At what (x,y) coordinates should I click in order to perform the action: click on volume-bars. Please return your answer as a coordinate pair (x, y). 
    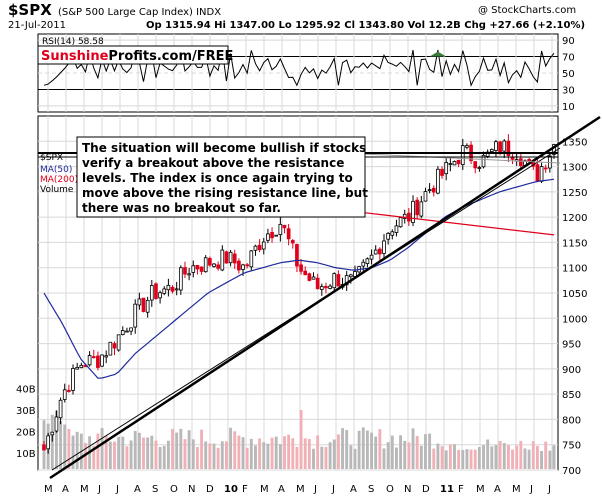
    Looking at the image, I should click on (299, 439).